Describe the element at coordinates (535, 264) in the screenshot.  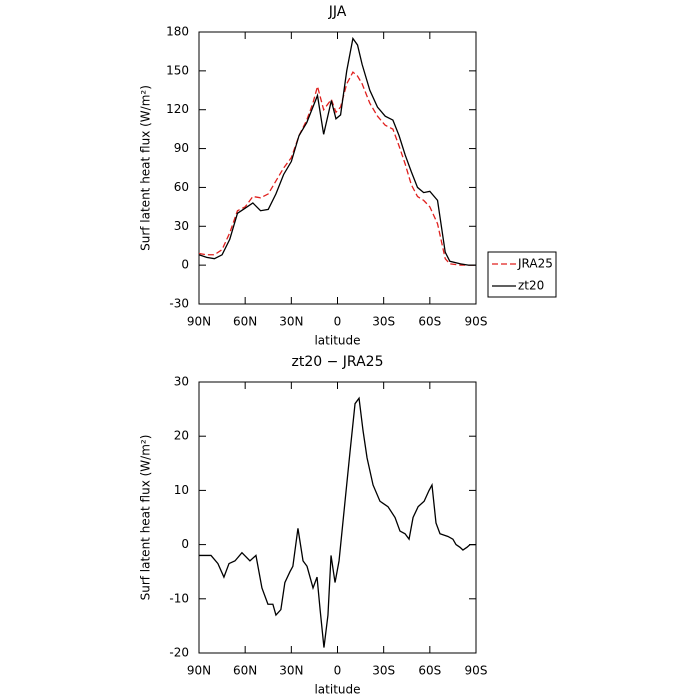
I see `legend-label: JRA25` at that location.